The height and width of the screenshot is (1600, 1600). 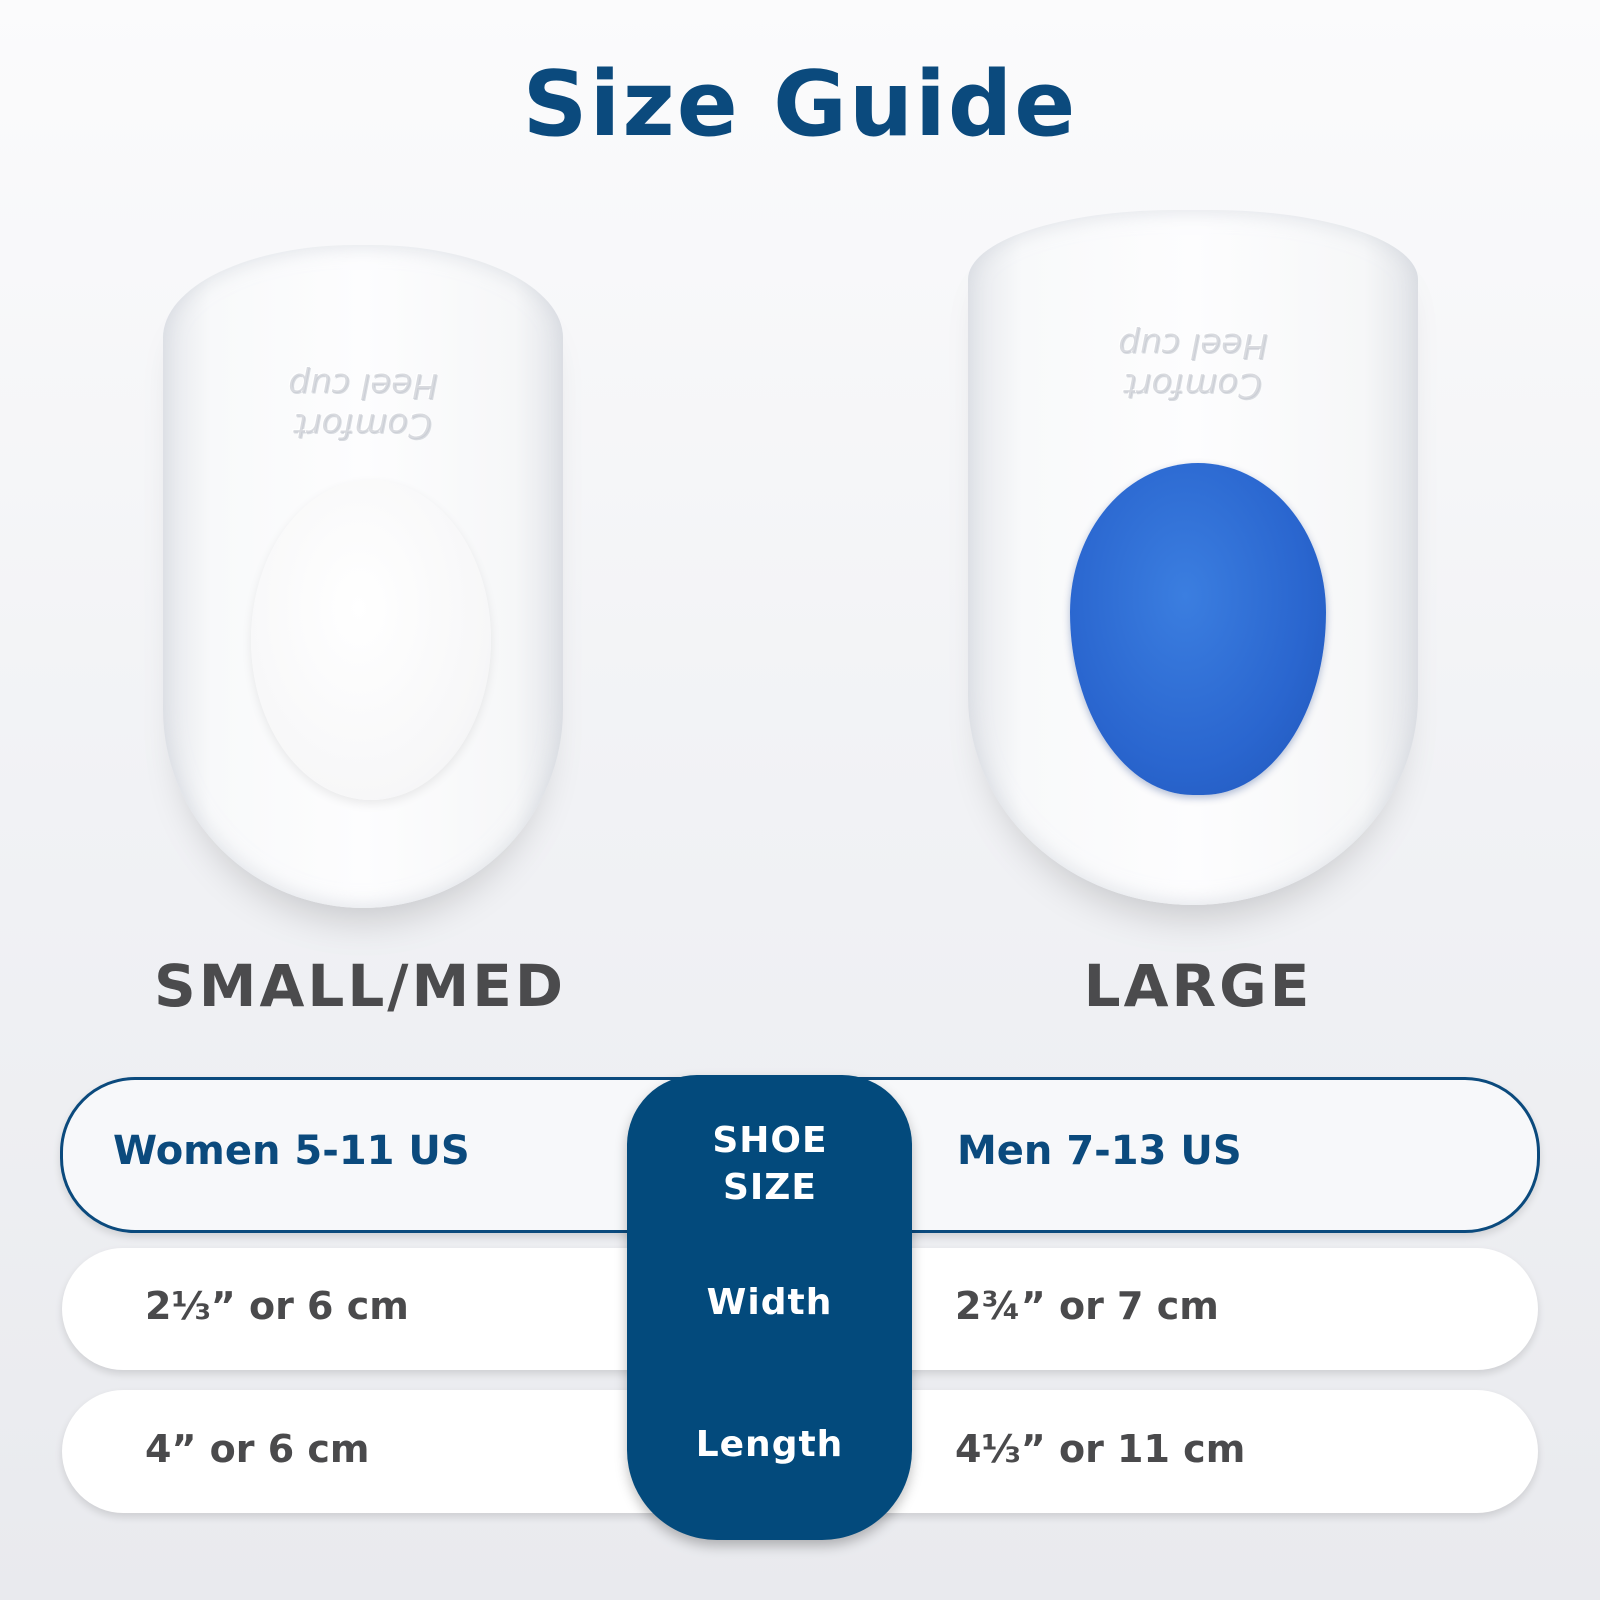 I want to click on heel-cup-large-image: Comfort Heel cup, so click(x=1193, y=557).